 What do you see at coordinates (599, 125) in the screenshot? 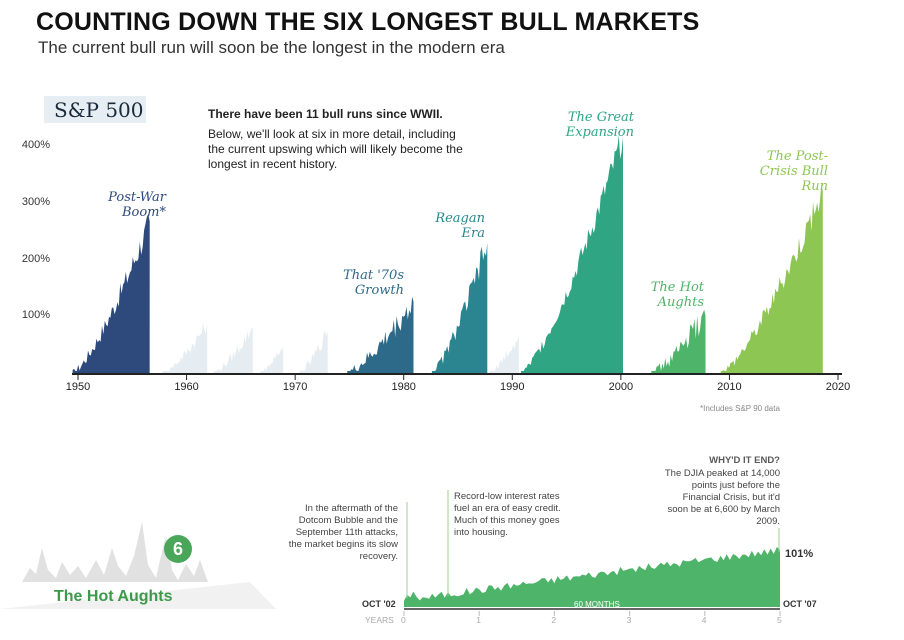
I see `era-label-great-expansion: The Great Expansion` at bounding box center [599, 125].